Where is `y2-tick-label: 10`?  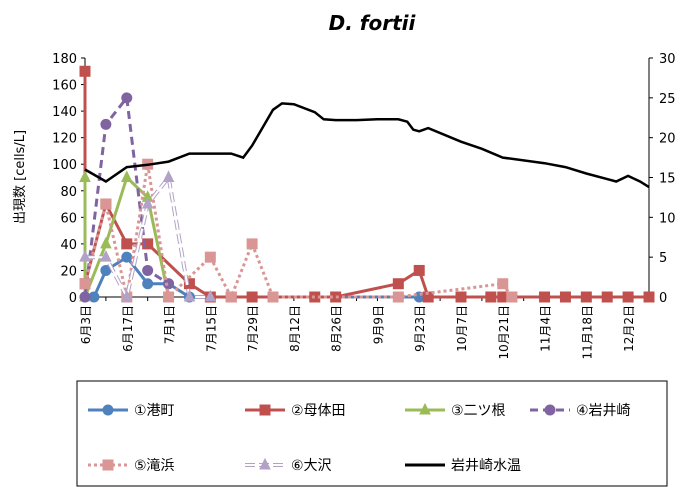
y2-tick-label: 10 is located at coordinates (667, 218).